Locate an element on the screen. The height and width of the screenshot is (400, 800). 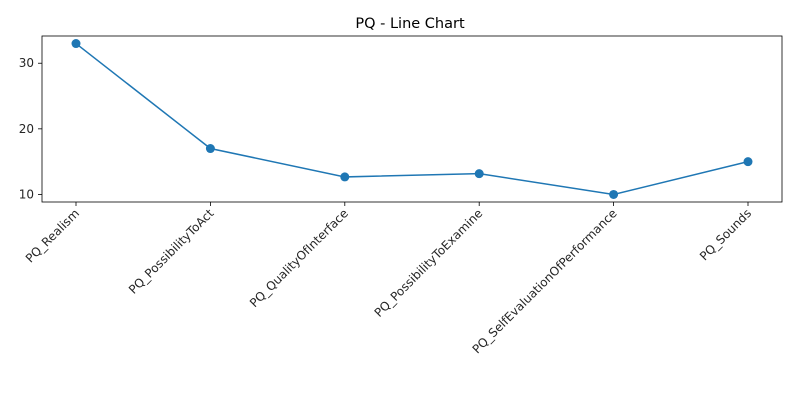
x-tick-label: PQ_QualityOfInterface is located at coordinates (299, 258).